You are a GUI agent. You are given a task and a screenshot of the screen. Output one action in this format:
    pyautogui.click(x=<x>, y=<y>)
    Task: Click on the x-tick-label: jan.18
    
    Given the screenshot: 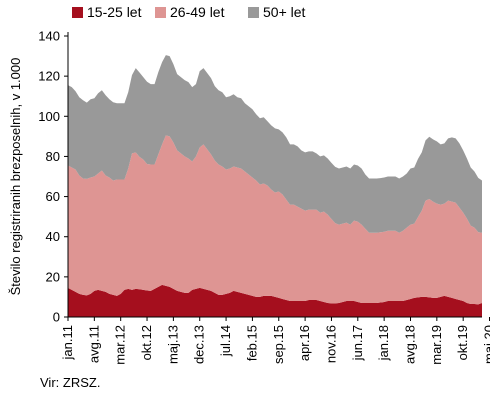 What is the action you would take?
    pyautogui.click(x=383, y=343)
    